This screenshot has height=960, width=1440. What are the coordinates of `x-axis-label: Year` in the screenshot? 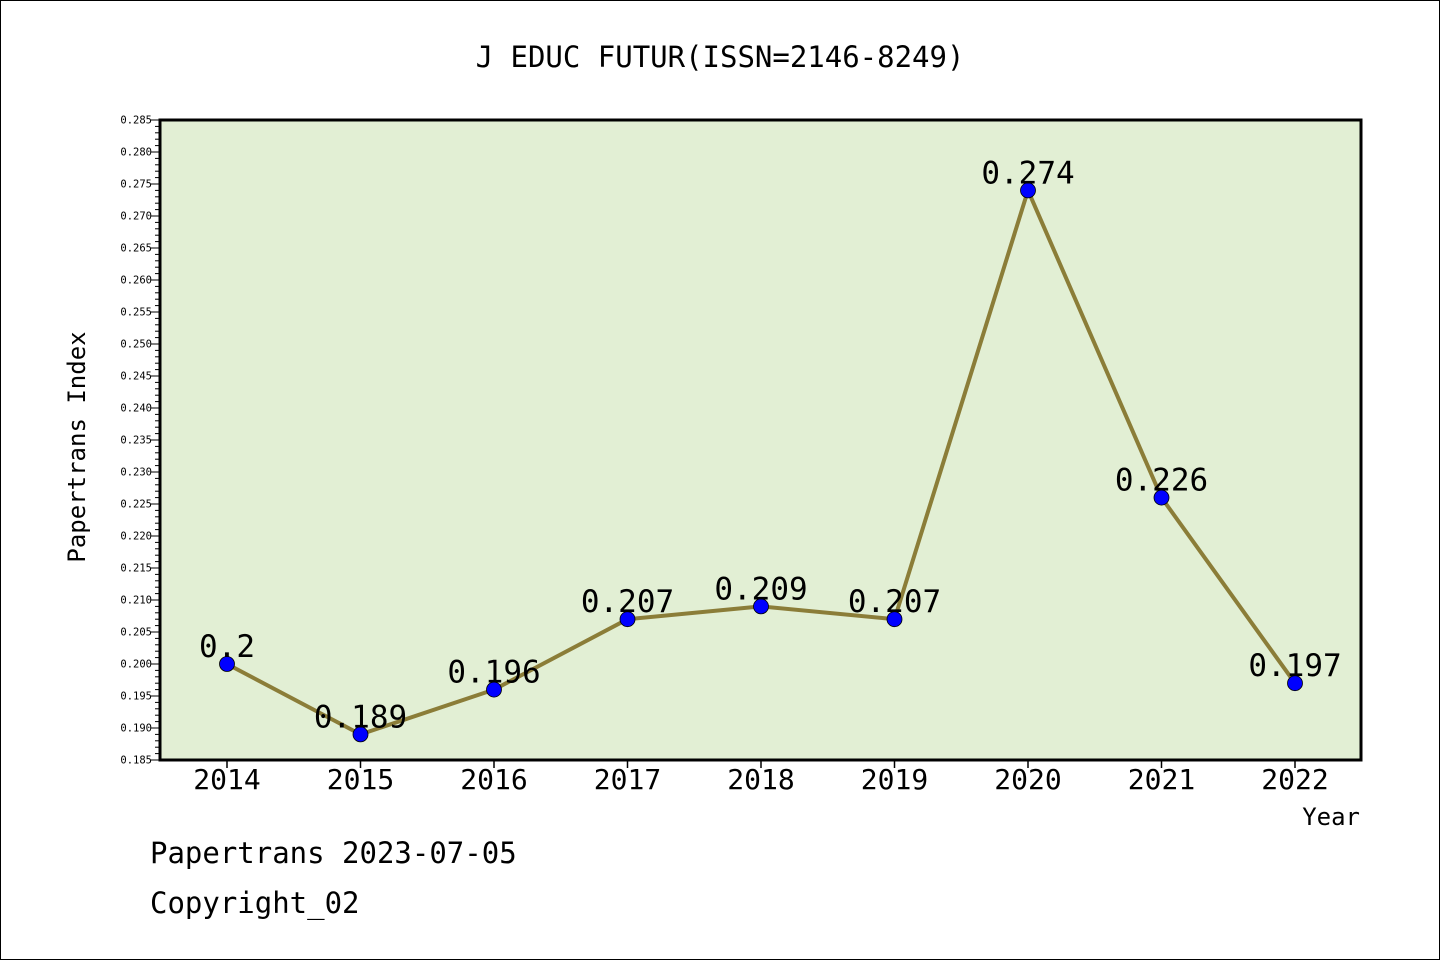 It's located at (1331, 817).